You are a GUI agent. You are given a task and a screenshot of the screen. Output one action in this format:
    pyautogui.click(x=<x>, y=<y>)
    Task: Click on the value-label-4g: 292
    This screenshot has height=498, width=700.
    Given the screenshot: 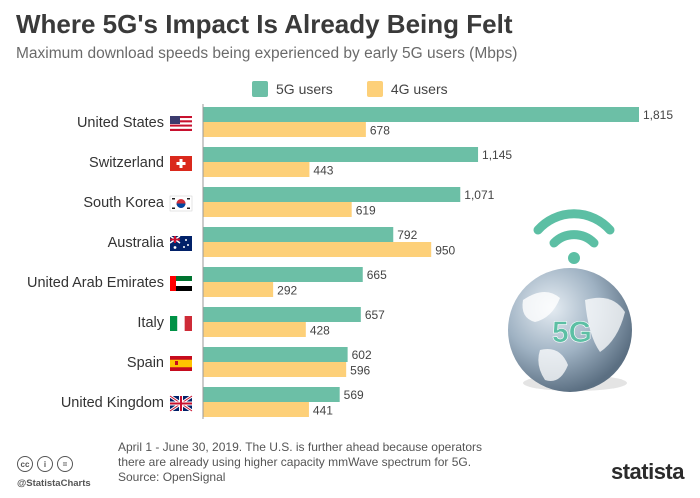 What is the action you would take?
    pyautogui.click(x=287, y=291)
    